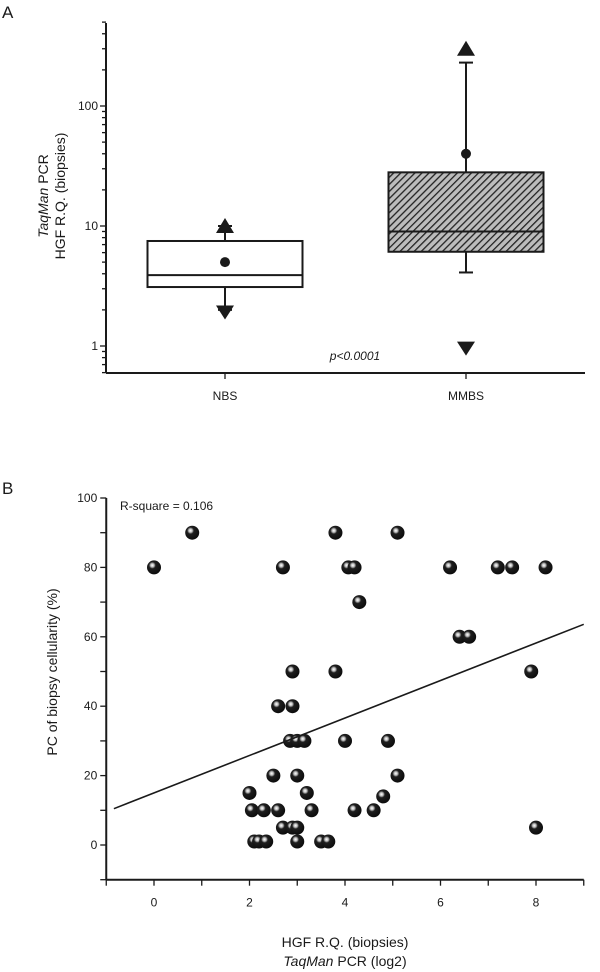 The height and width of the screenshot is (972, 600). What do you see at coordinates (225, 269) in the screenshot?
I see `box-nbs` at bounding box center [225, 269].